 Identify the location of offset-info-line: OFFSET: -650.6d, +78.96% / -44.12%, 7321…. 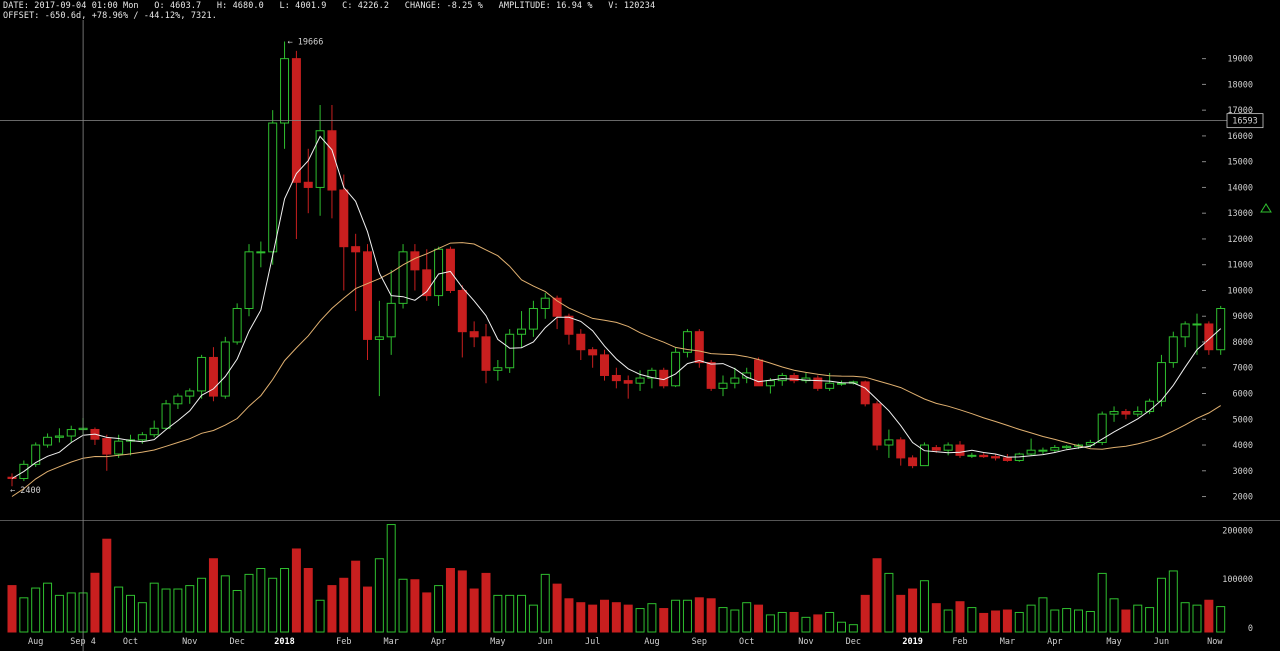
(110, 16).